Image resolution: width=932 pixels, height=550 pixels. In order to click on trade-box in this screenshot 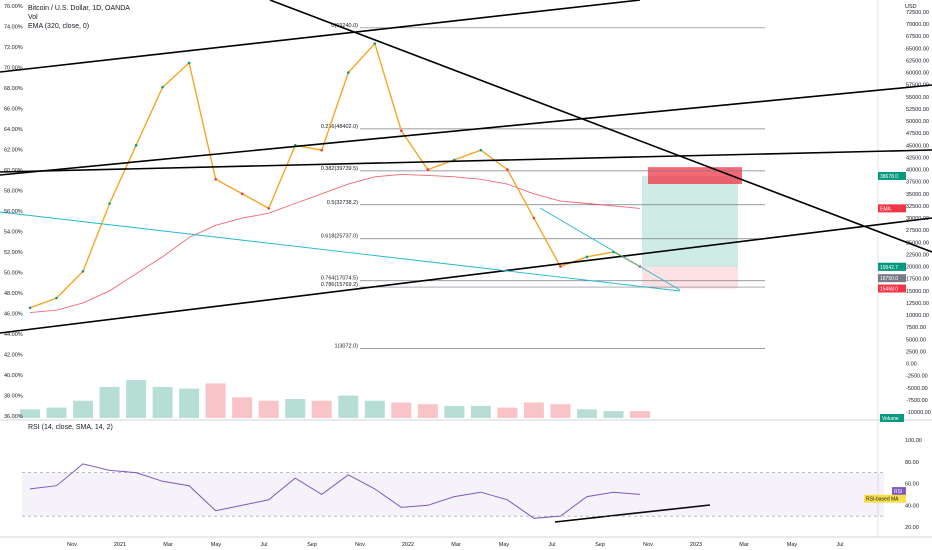, I will do `click(692, 228)`.